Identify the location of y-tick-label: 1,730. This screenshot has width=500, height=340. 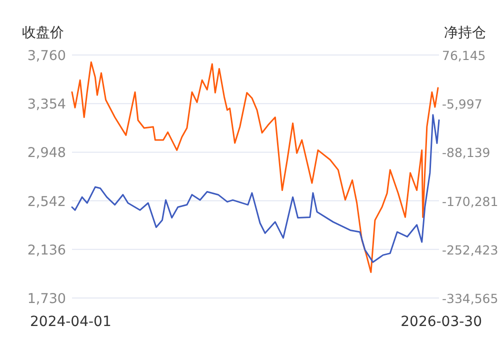
(46, 299).